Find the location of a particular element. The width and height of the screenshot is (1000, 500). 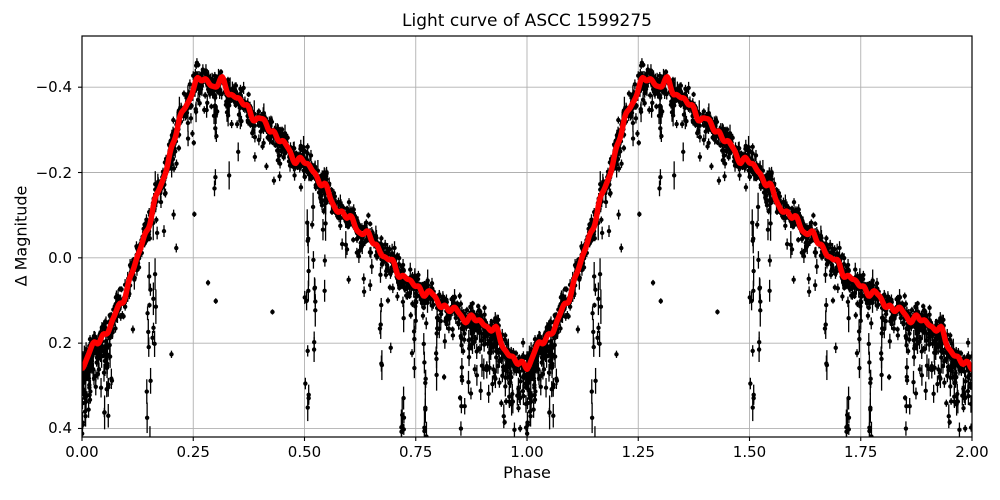

x-tick-label: 1.75 is located at coordinates (861, 452).